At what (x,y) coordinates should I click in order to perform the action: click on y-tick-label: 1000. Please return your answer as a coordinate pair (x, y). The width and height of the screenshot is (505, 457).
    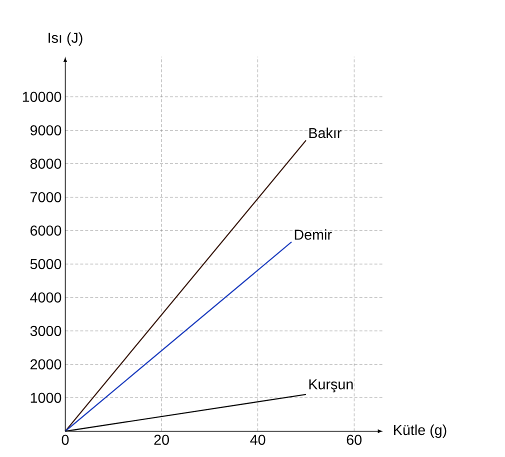
    Looking at the image, I should click on (46, 397).